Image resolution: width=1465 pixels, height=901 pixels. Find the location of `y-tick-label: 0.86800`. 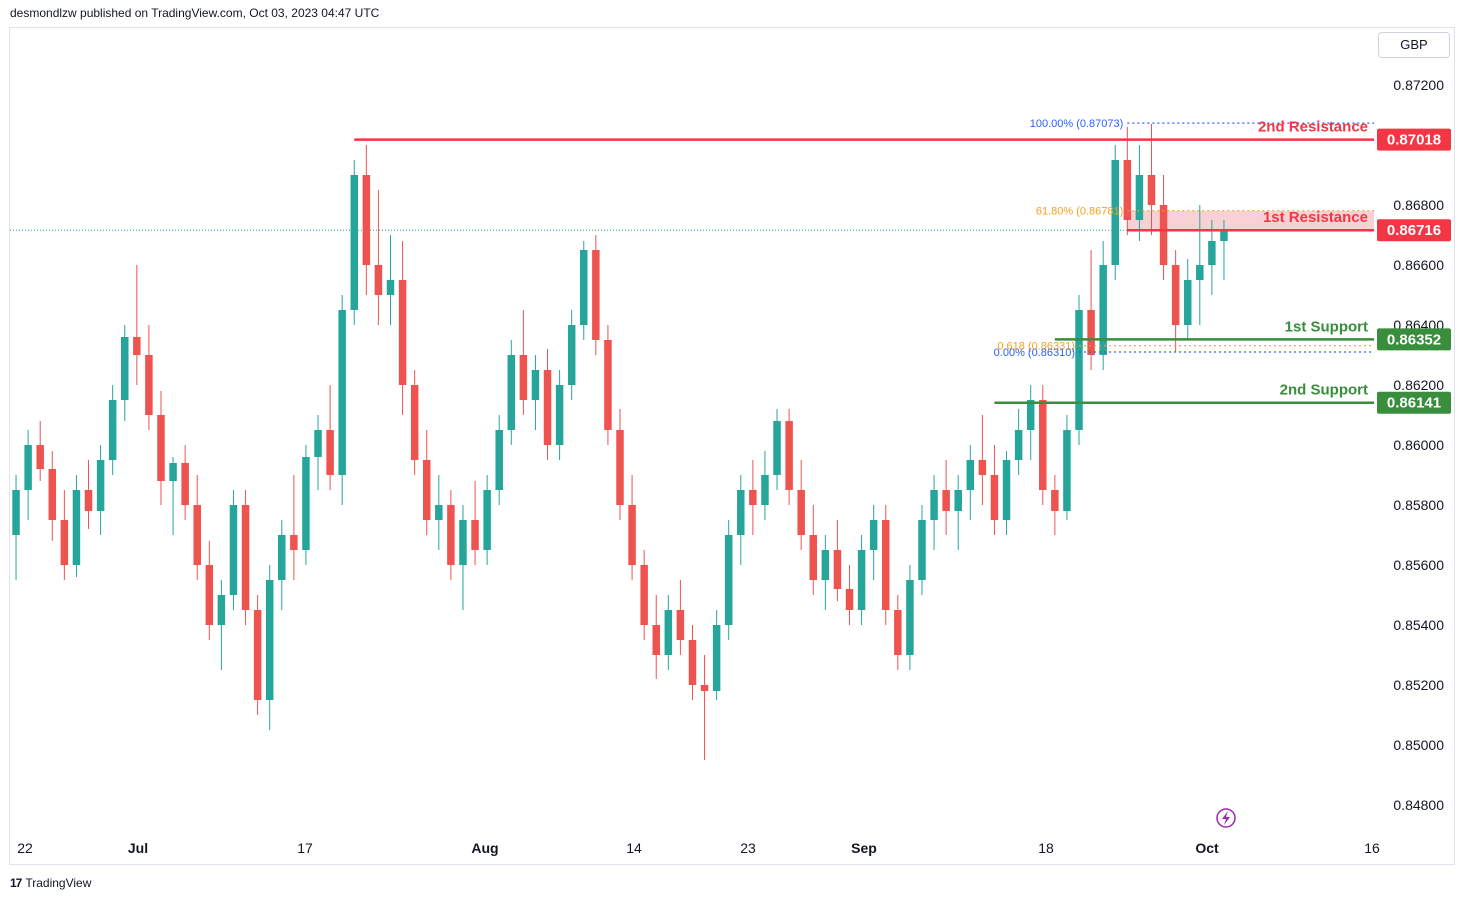

y-tick-label: 0.86800 is located at coordinates (1418, 205).